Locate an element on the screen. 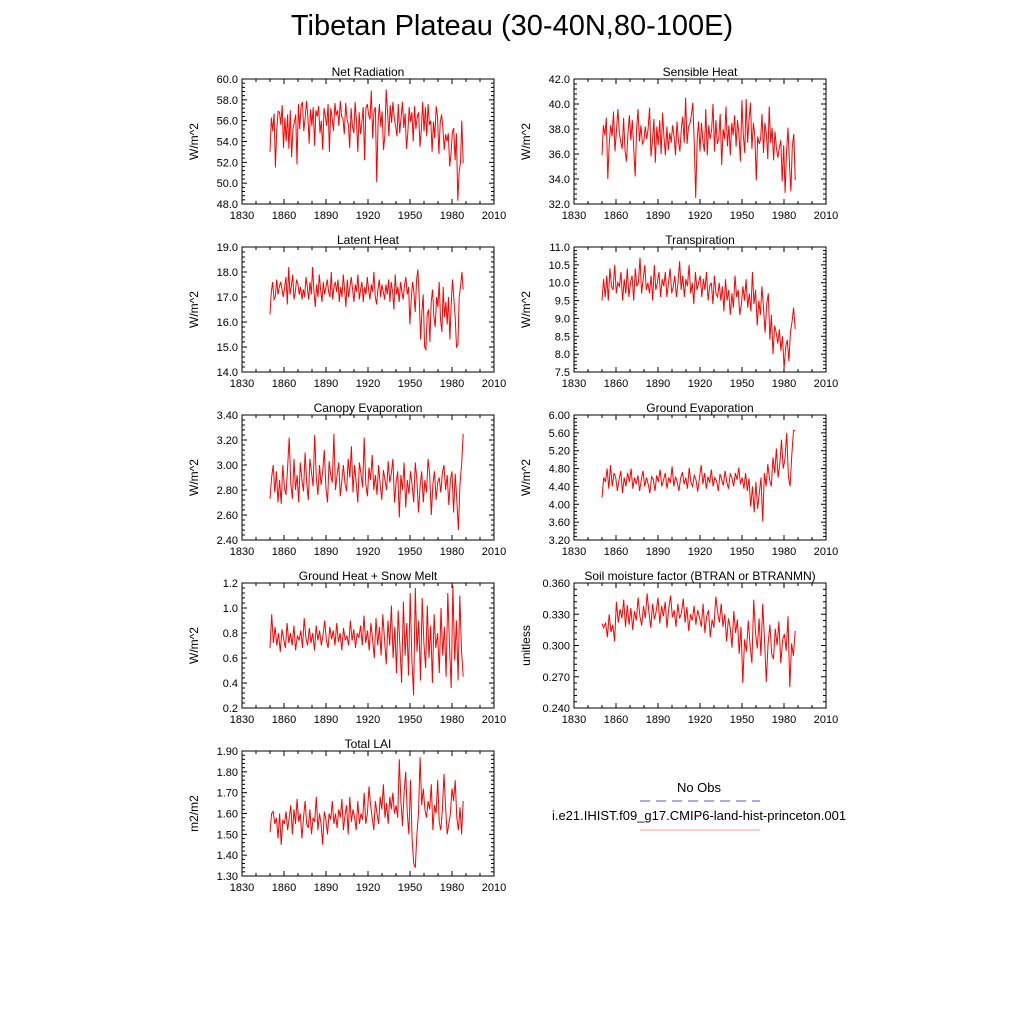 This screenshot has height=1024, width=1024. panel-title: Latent Heat is located at coordinates (368, 240).